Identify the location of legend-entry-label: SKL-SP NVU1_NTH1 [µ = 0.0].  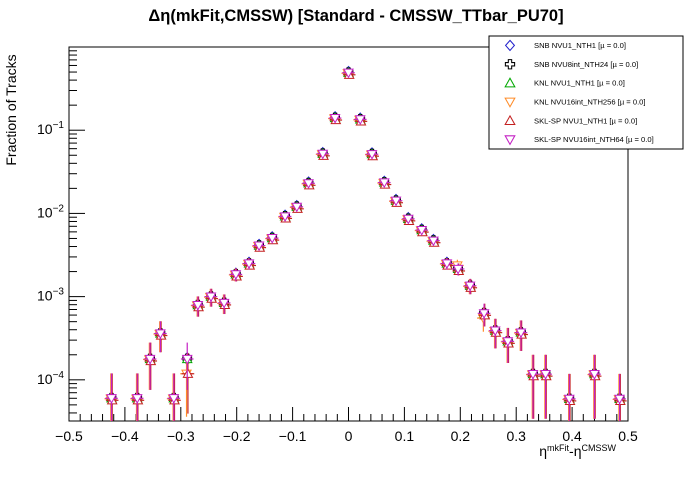
(585, 120).